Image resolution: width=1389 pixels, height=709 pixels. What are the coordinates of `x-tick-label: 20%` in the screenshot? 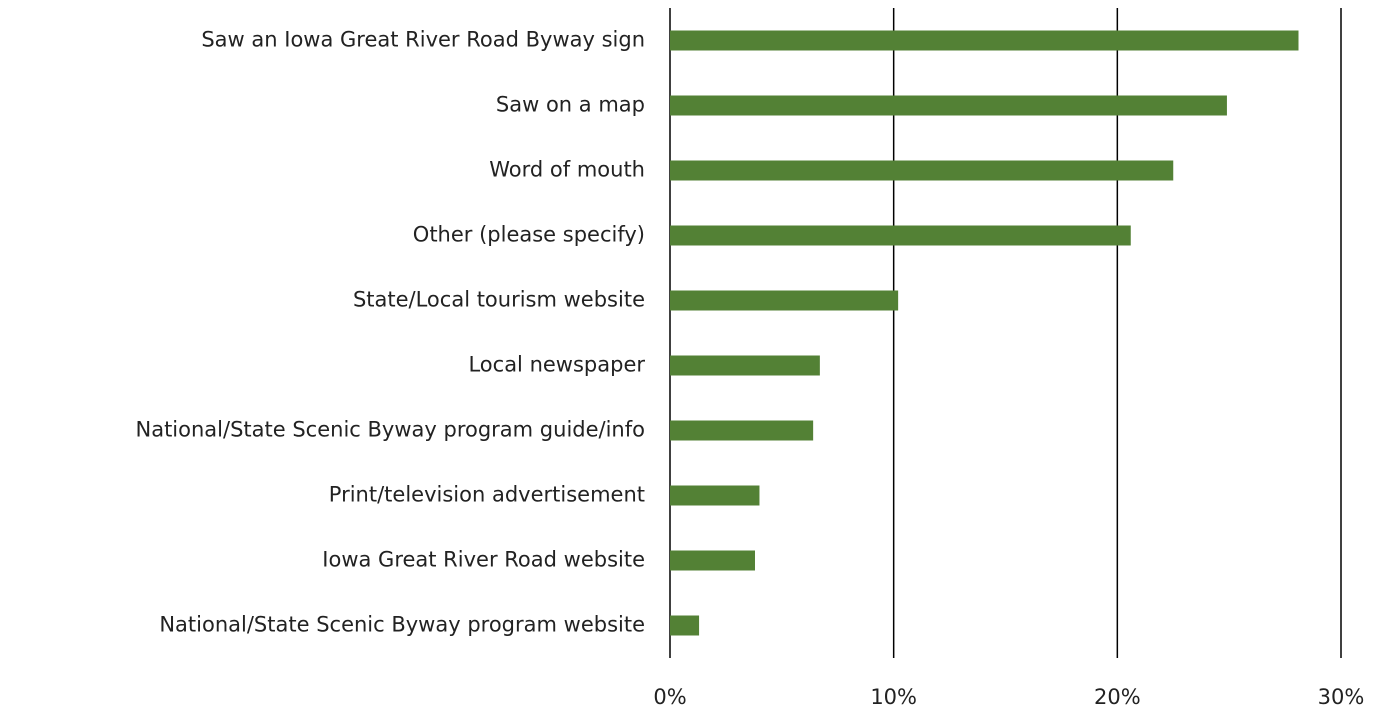 It's located at (1117, 697).